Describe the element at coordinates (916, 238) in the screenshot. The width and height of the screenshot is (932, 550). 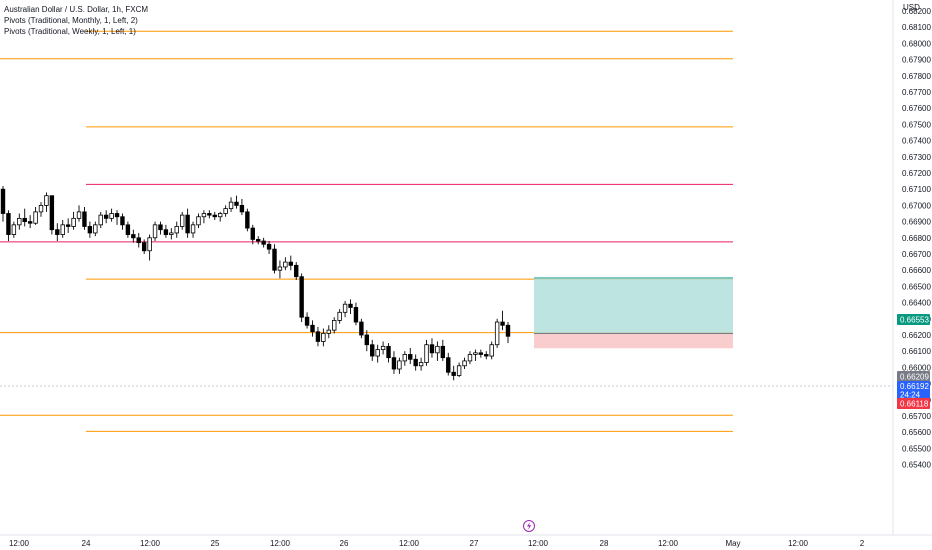
I see `price-axis-label: 0.66800` at that location.